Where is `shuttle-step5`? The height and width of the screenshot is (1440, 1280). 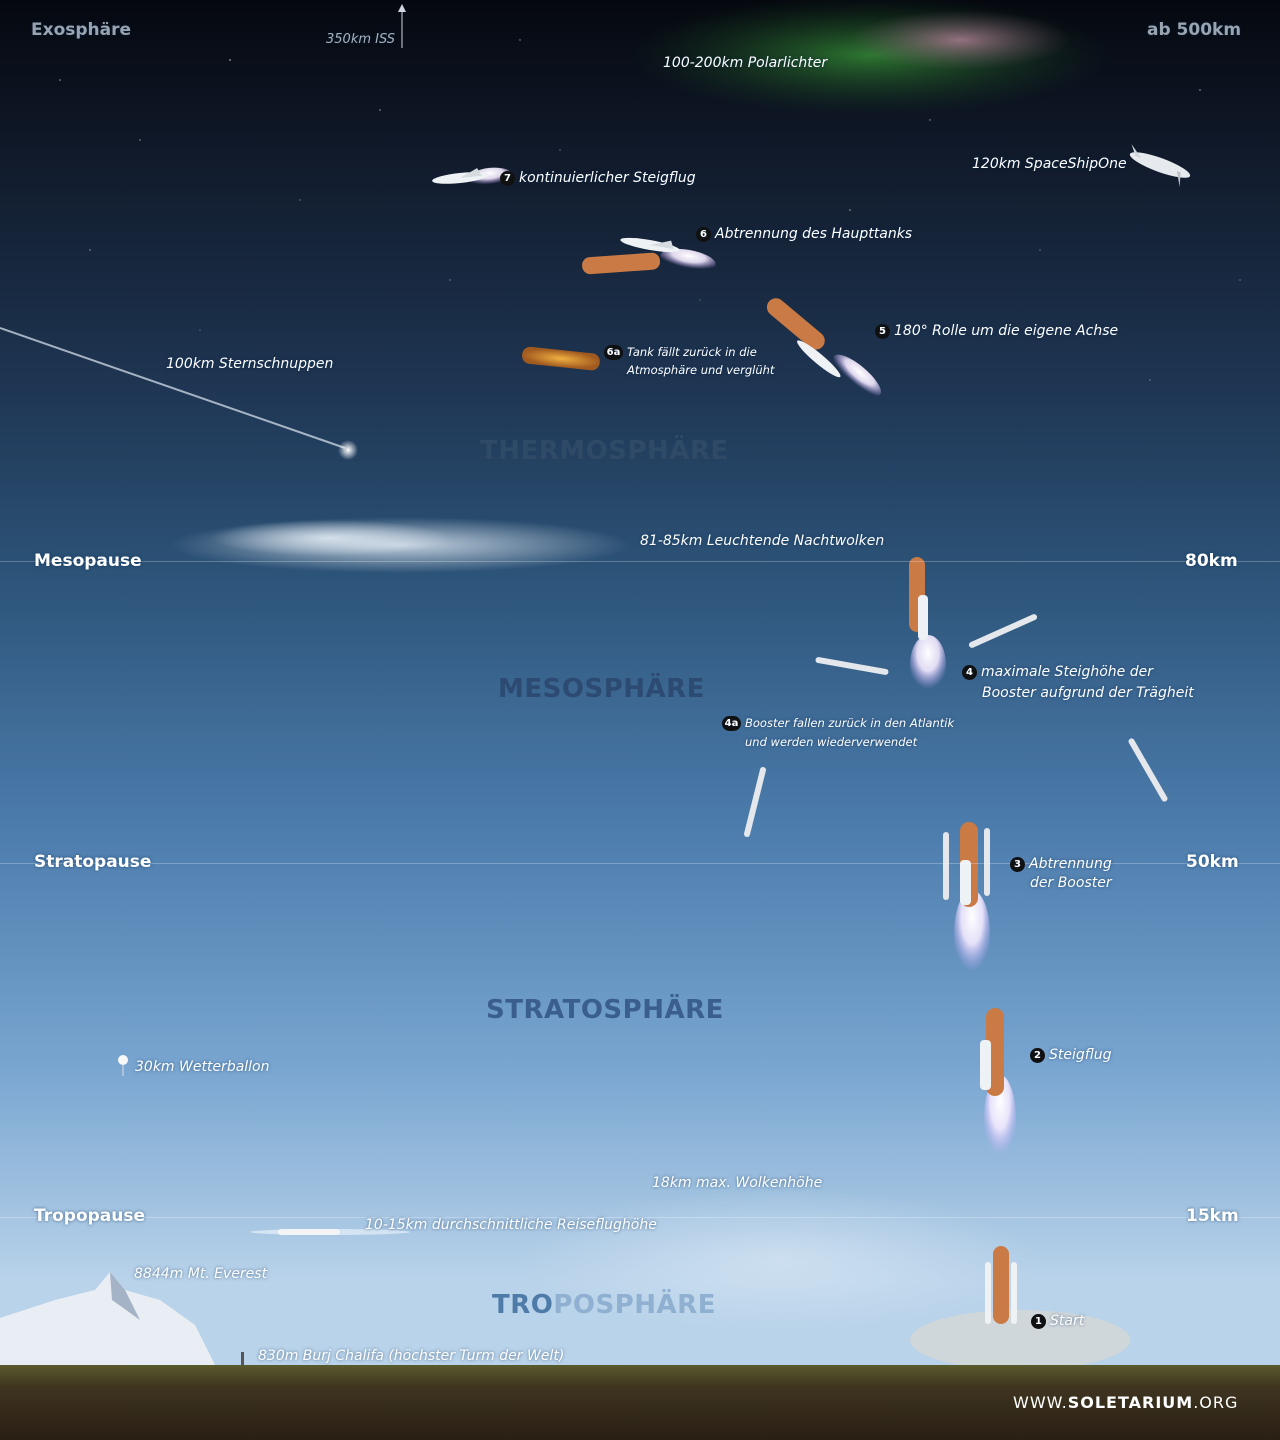 shuttle-step5 is located at coordinates (823, 347).